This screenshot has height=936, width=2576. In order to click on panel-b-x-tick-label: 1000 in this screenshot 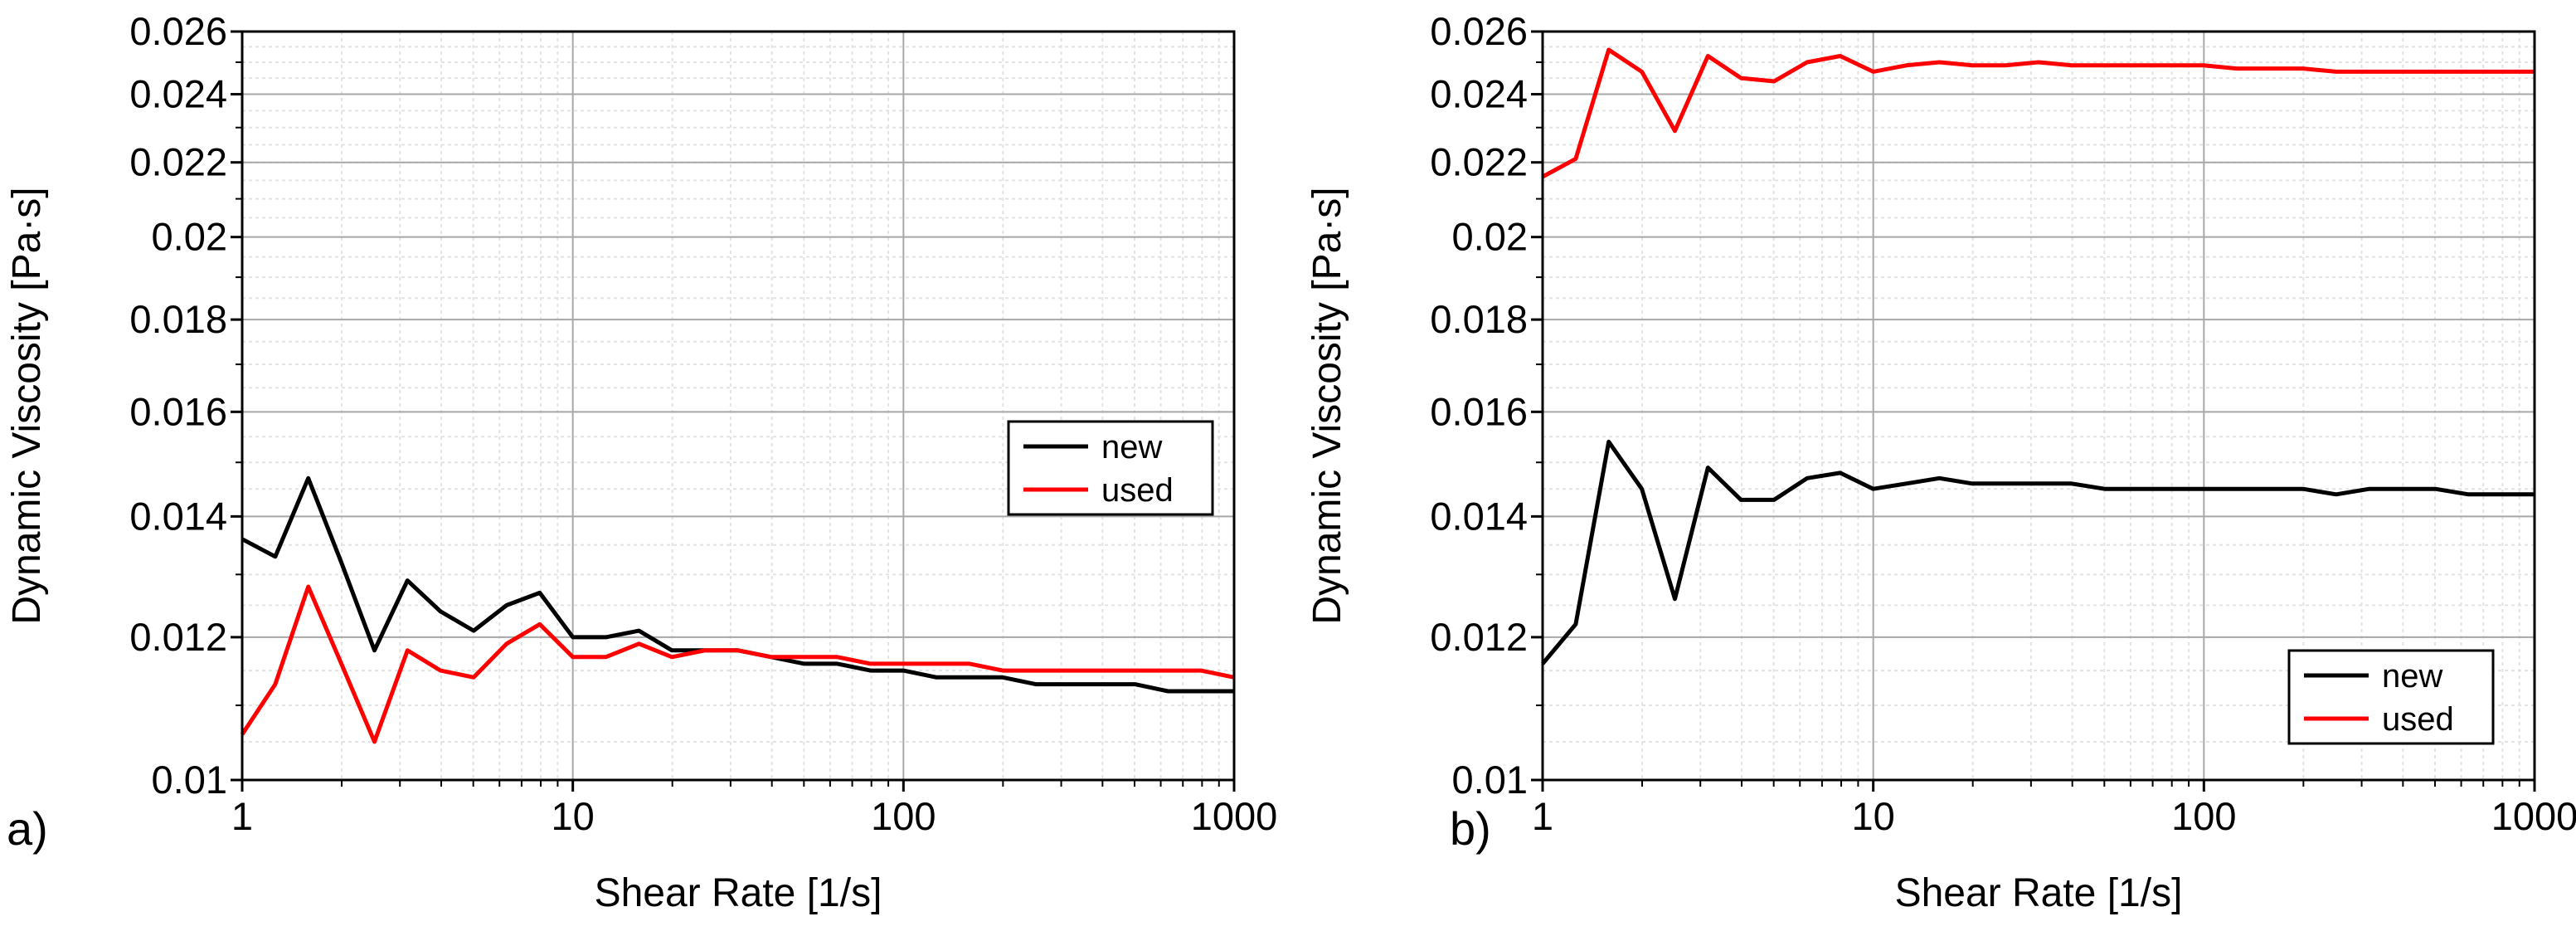, I will do `click(2534, 816)`.